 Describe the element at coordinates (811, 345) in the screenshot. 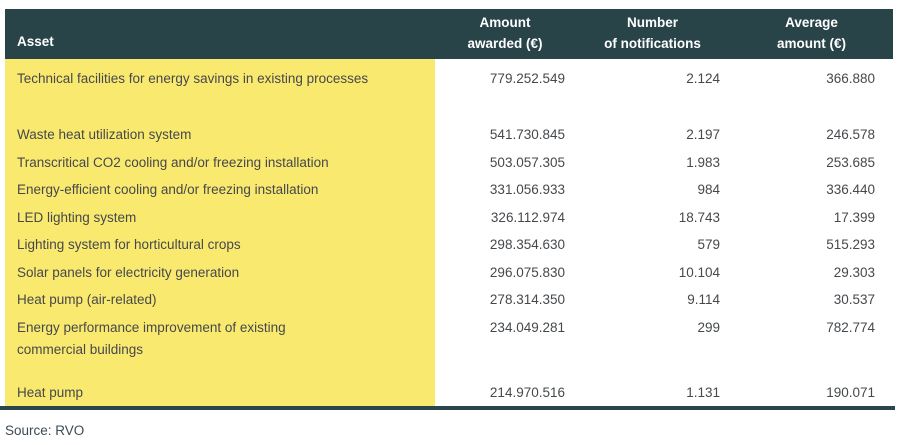

I see `average-amount-cell: 782.774` at that location.